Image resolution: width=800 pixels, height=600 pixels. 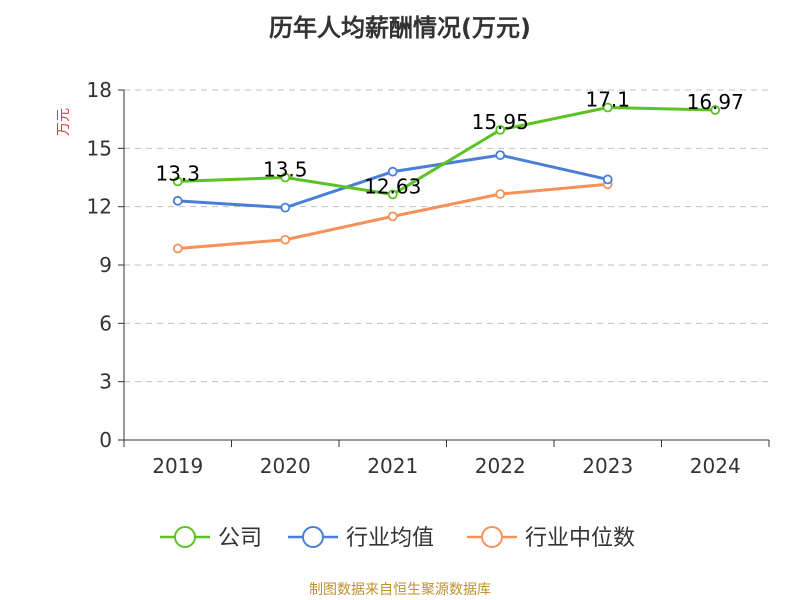 I want to click on series-company, so click(x=446, y=151).